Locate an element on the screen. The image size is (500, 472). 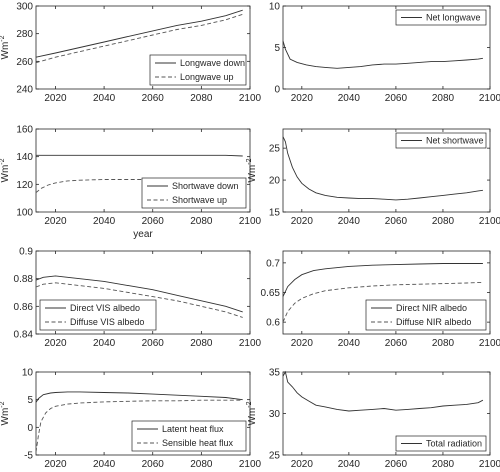
subplot-2: 2020 2040 2060 2080 2100 0 5 10 Net longwave is located at coordinates (384, 53).